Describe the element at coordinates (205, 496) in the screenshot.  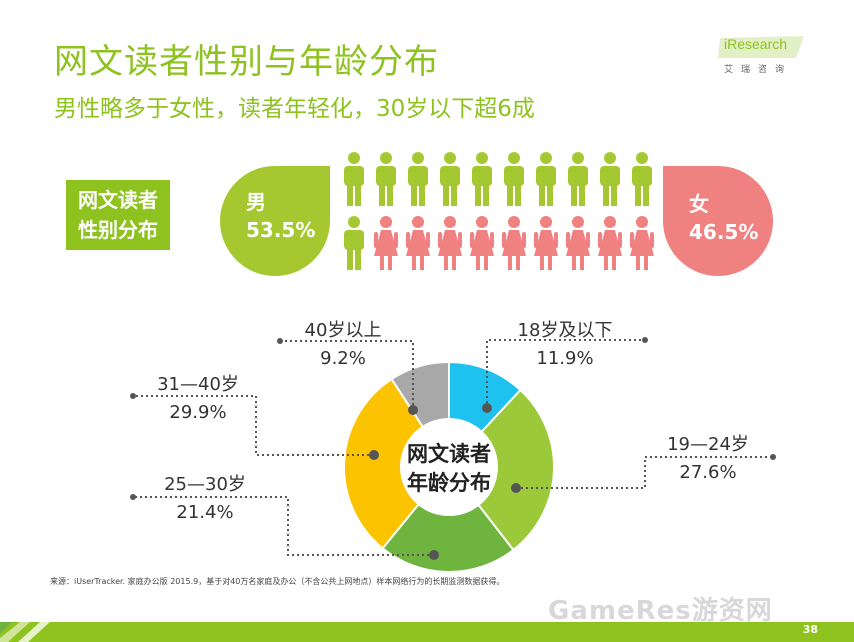
I see `age-label-25-30: 25—30岁 21.4%` at that location.